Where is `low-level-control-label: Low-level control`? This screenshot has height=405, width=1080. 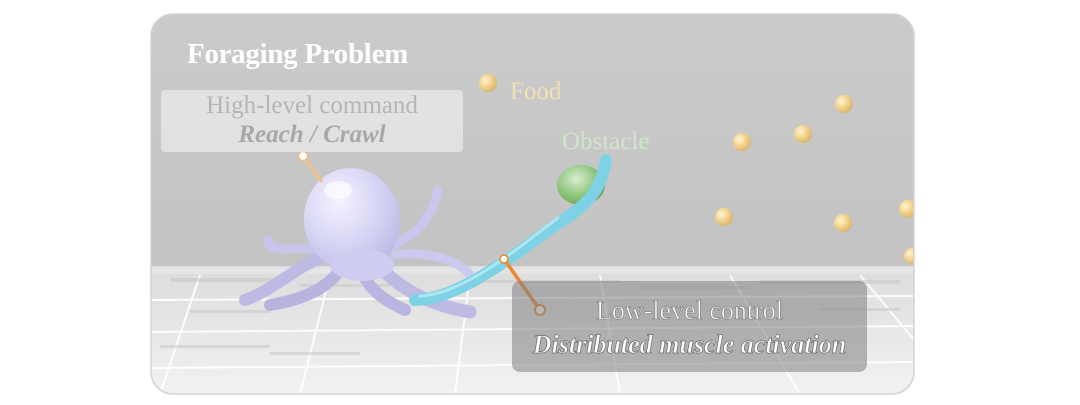 low-level-control-label: Low-level control is located at coordinates (690, 311).